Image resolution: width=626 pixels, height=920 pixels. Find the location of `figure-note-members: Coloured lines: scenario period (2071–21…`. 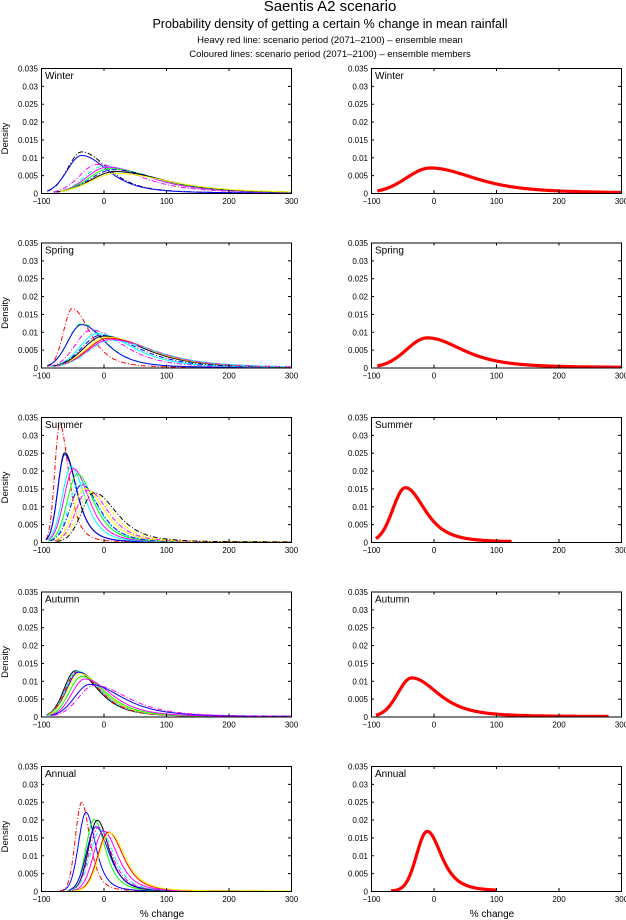

figure-note-members: Coloured lines: scenario period (2071–21… is located at coordinates (330, 54).